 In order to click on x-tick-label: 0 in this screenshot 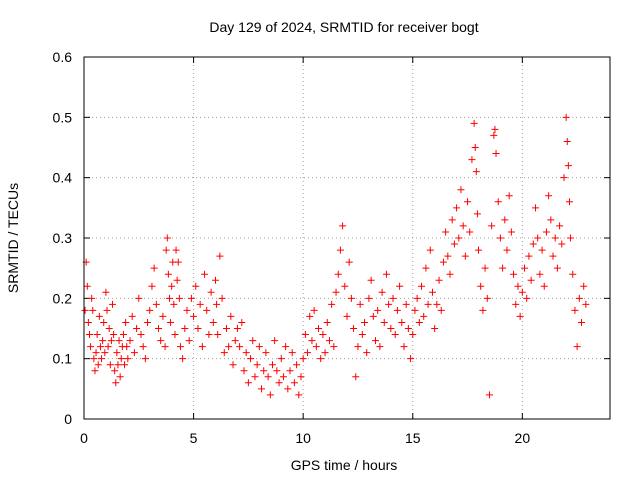, I will do `click(84, 438)`.